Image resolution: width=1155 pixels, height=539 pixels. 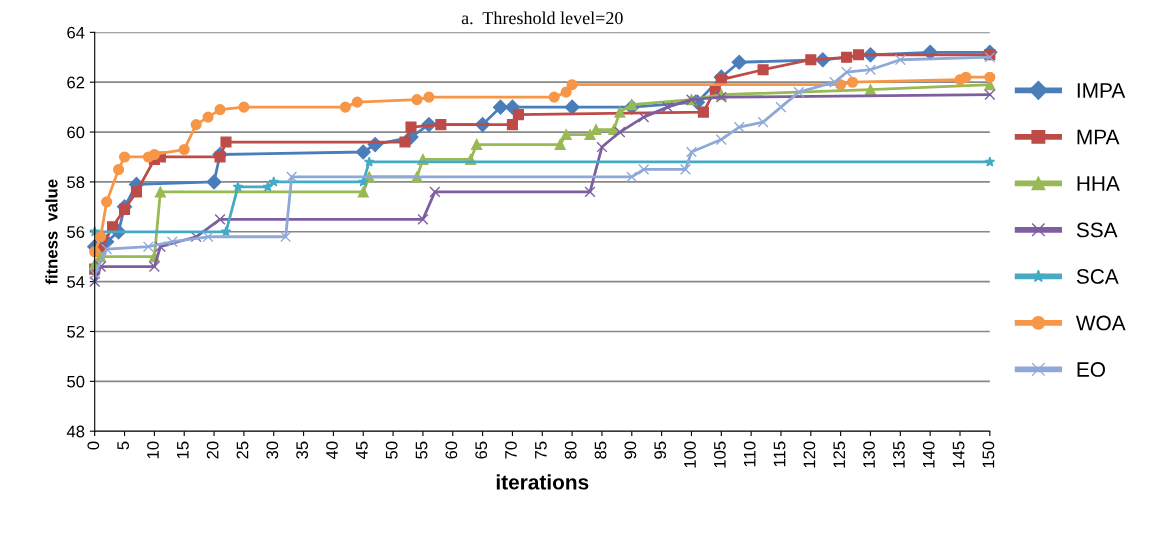 What do you see at coordinates (600, 450) in the screenshot?
I see `x-tick-label: 85` at bounding box center [600, 450].